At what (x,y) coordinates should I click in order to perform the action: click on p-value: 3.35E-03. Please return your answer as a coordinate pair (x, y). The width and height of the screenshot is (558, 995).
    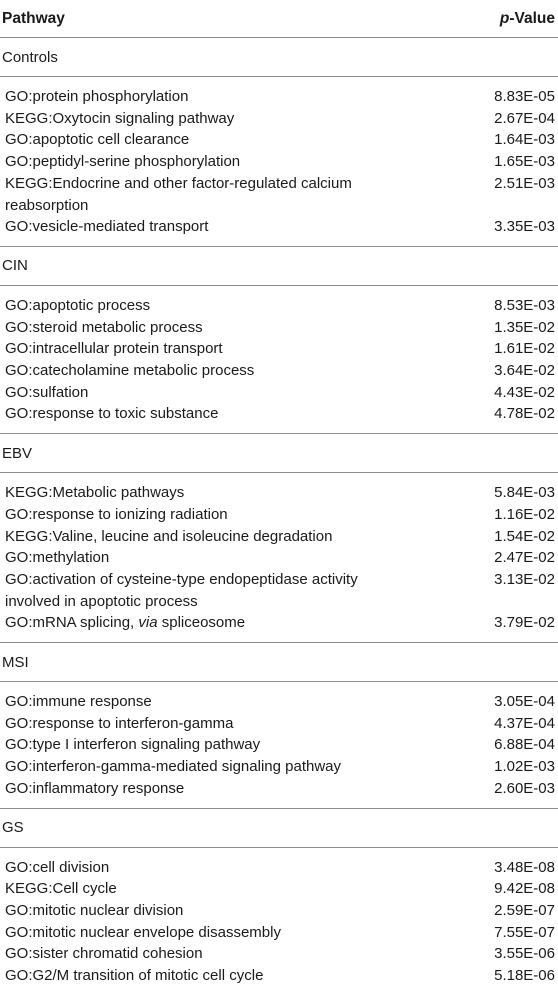
    Looking at the image, I should click on (524, 227).